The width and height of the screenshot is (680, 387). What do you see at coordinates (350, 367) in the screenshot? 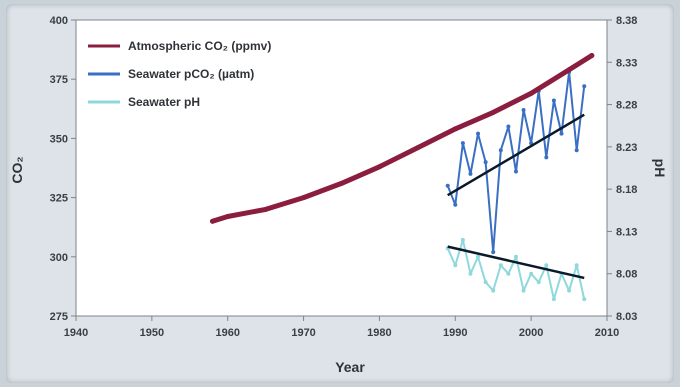
I see `x-axis-label: Year` at bounding box center [350, 367].